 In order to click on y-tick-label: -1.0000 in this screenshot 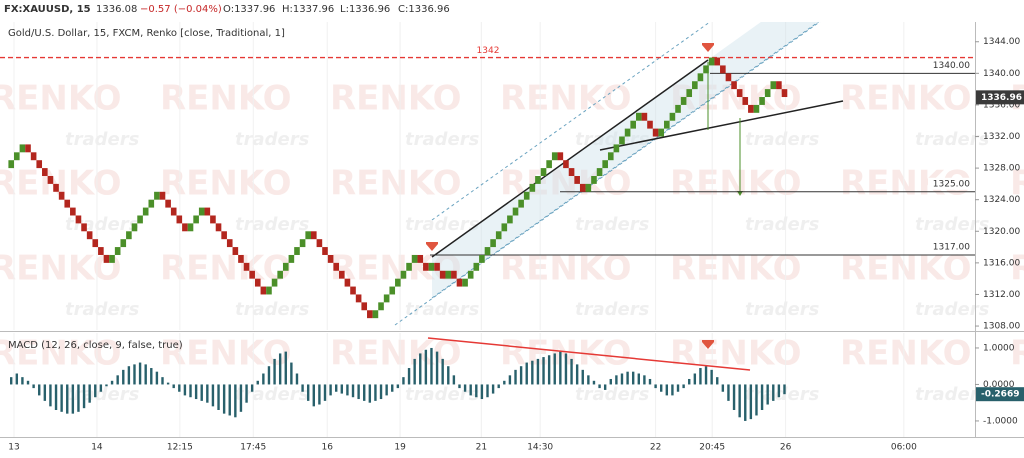, I will do `click(1000, 421)`.